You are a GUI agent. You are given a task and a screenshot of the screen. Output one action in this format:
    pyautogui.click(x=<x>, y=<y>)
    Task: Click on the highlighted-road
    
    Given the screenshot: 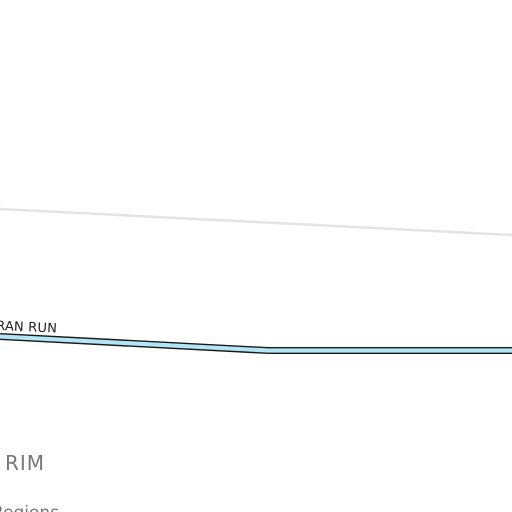 What is the action you would take?
    pyautogui.click(x=256, y=343)
    